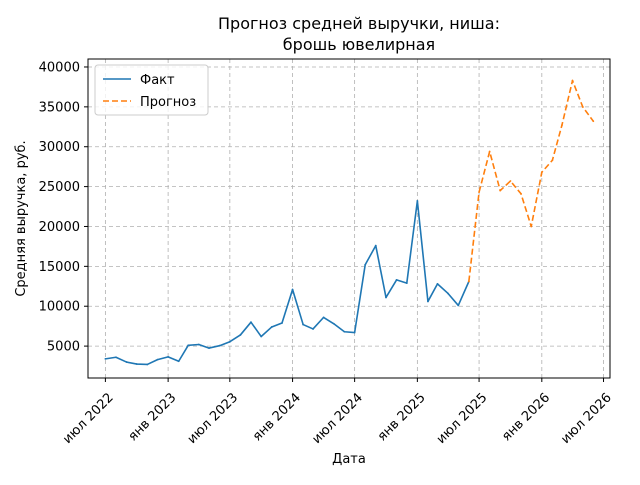  Describe the element at coordinates (59, 147) in the screenshot. I see `y-tick-label: 30000` at that location.